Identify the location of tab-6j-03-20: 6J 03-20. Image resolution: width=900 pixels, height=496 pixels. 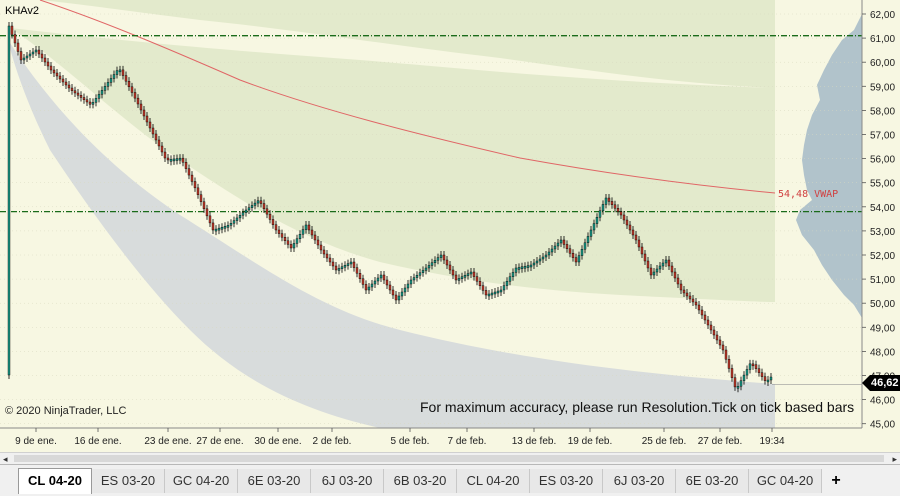
(347, 481).